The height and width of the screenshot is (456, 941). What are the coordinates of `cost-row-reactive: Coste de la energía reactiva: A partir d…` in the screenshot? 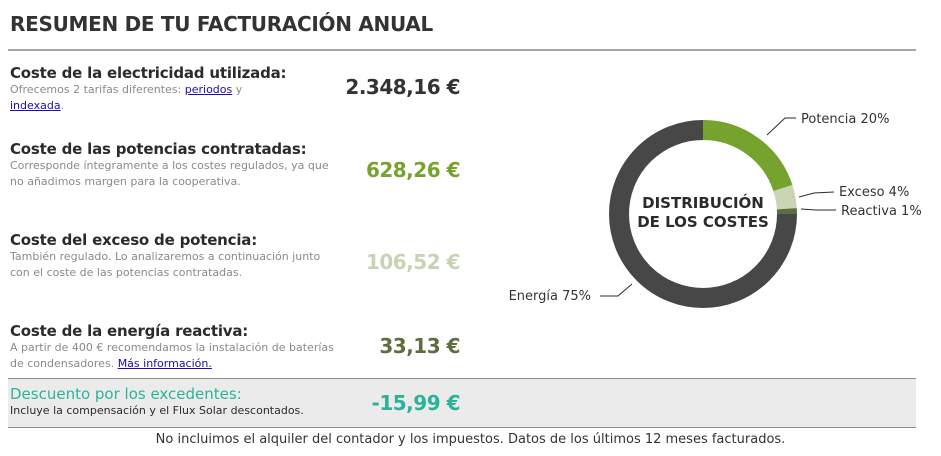 It's located at (240, 347).